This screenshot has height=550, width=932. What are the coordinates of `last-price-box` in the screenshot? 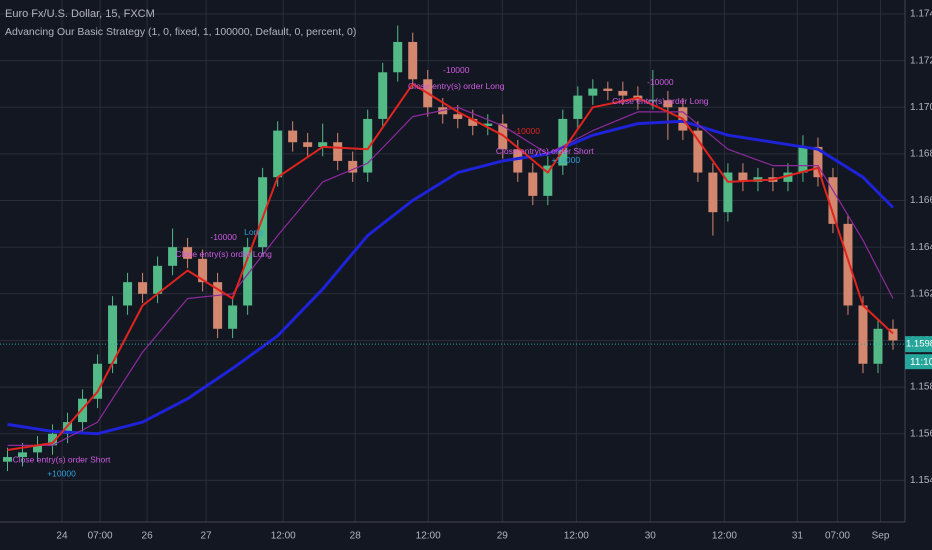 It's located at (918, 344).